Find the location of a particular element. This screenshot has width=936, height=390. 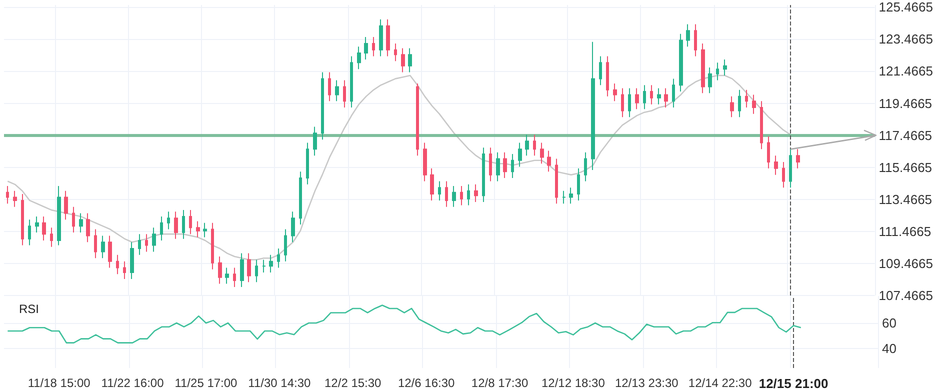

y-tick-label: 117.4665 is located at coordinates (905, 135).